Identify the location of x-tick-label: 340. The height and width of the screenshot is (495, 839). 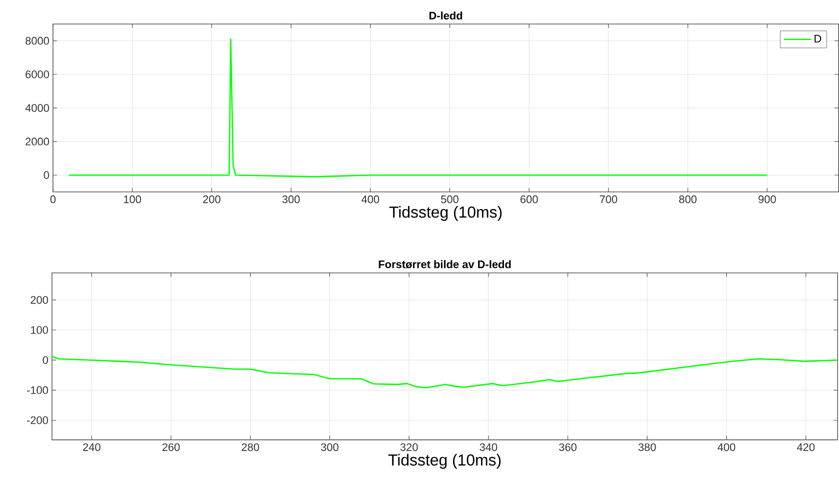
(489, 447).